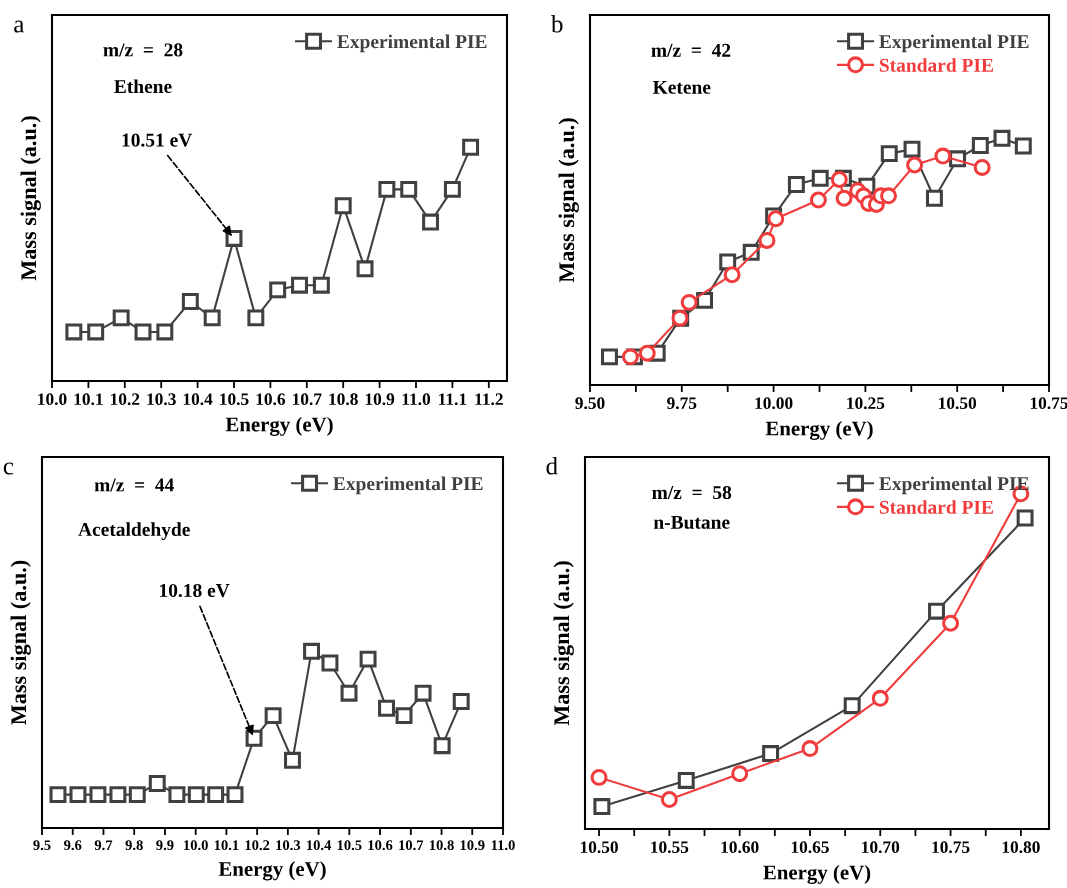 The image size is (1067, 888). I want to click on chart-title: d, so click(552, 466).